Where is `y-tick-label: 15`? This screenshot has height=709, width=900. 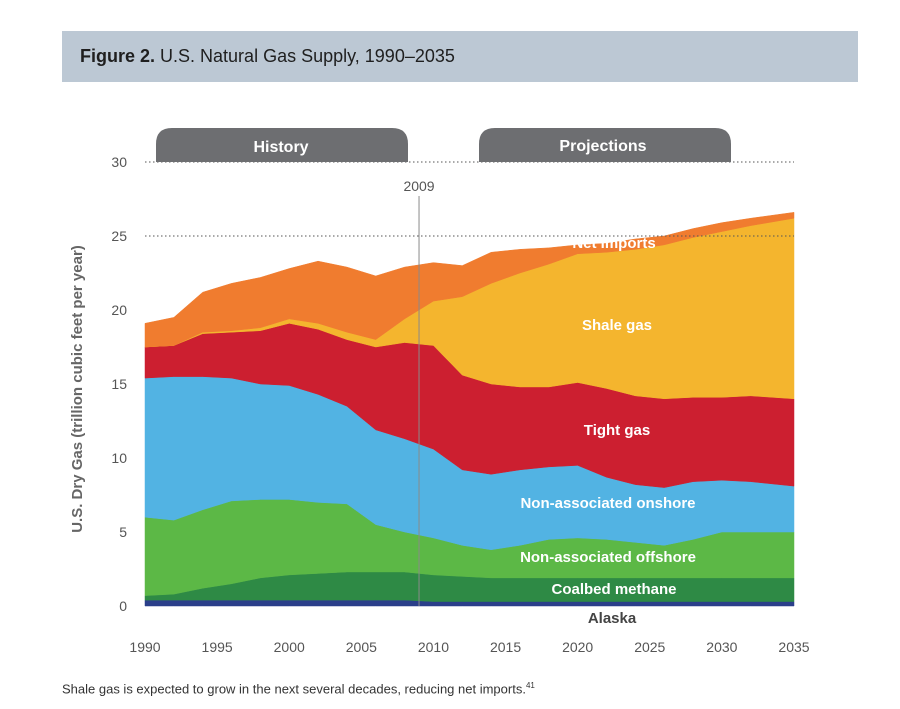 y-tick-label: 15 is located at coordinates (119, 384).